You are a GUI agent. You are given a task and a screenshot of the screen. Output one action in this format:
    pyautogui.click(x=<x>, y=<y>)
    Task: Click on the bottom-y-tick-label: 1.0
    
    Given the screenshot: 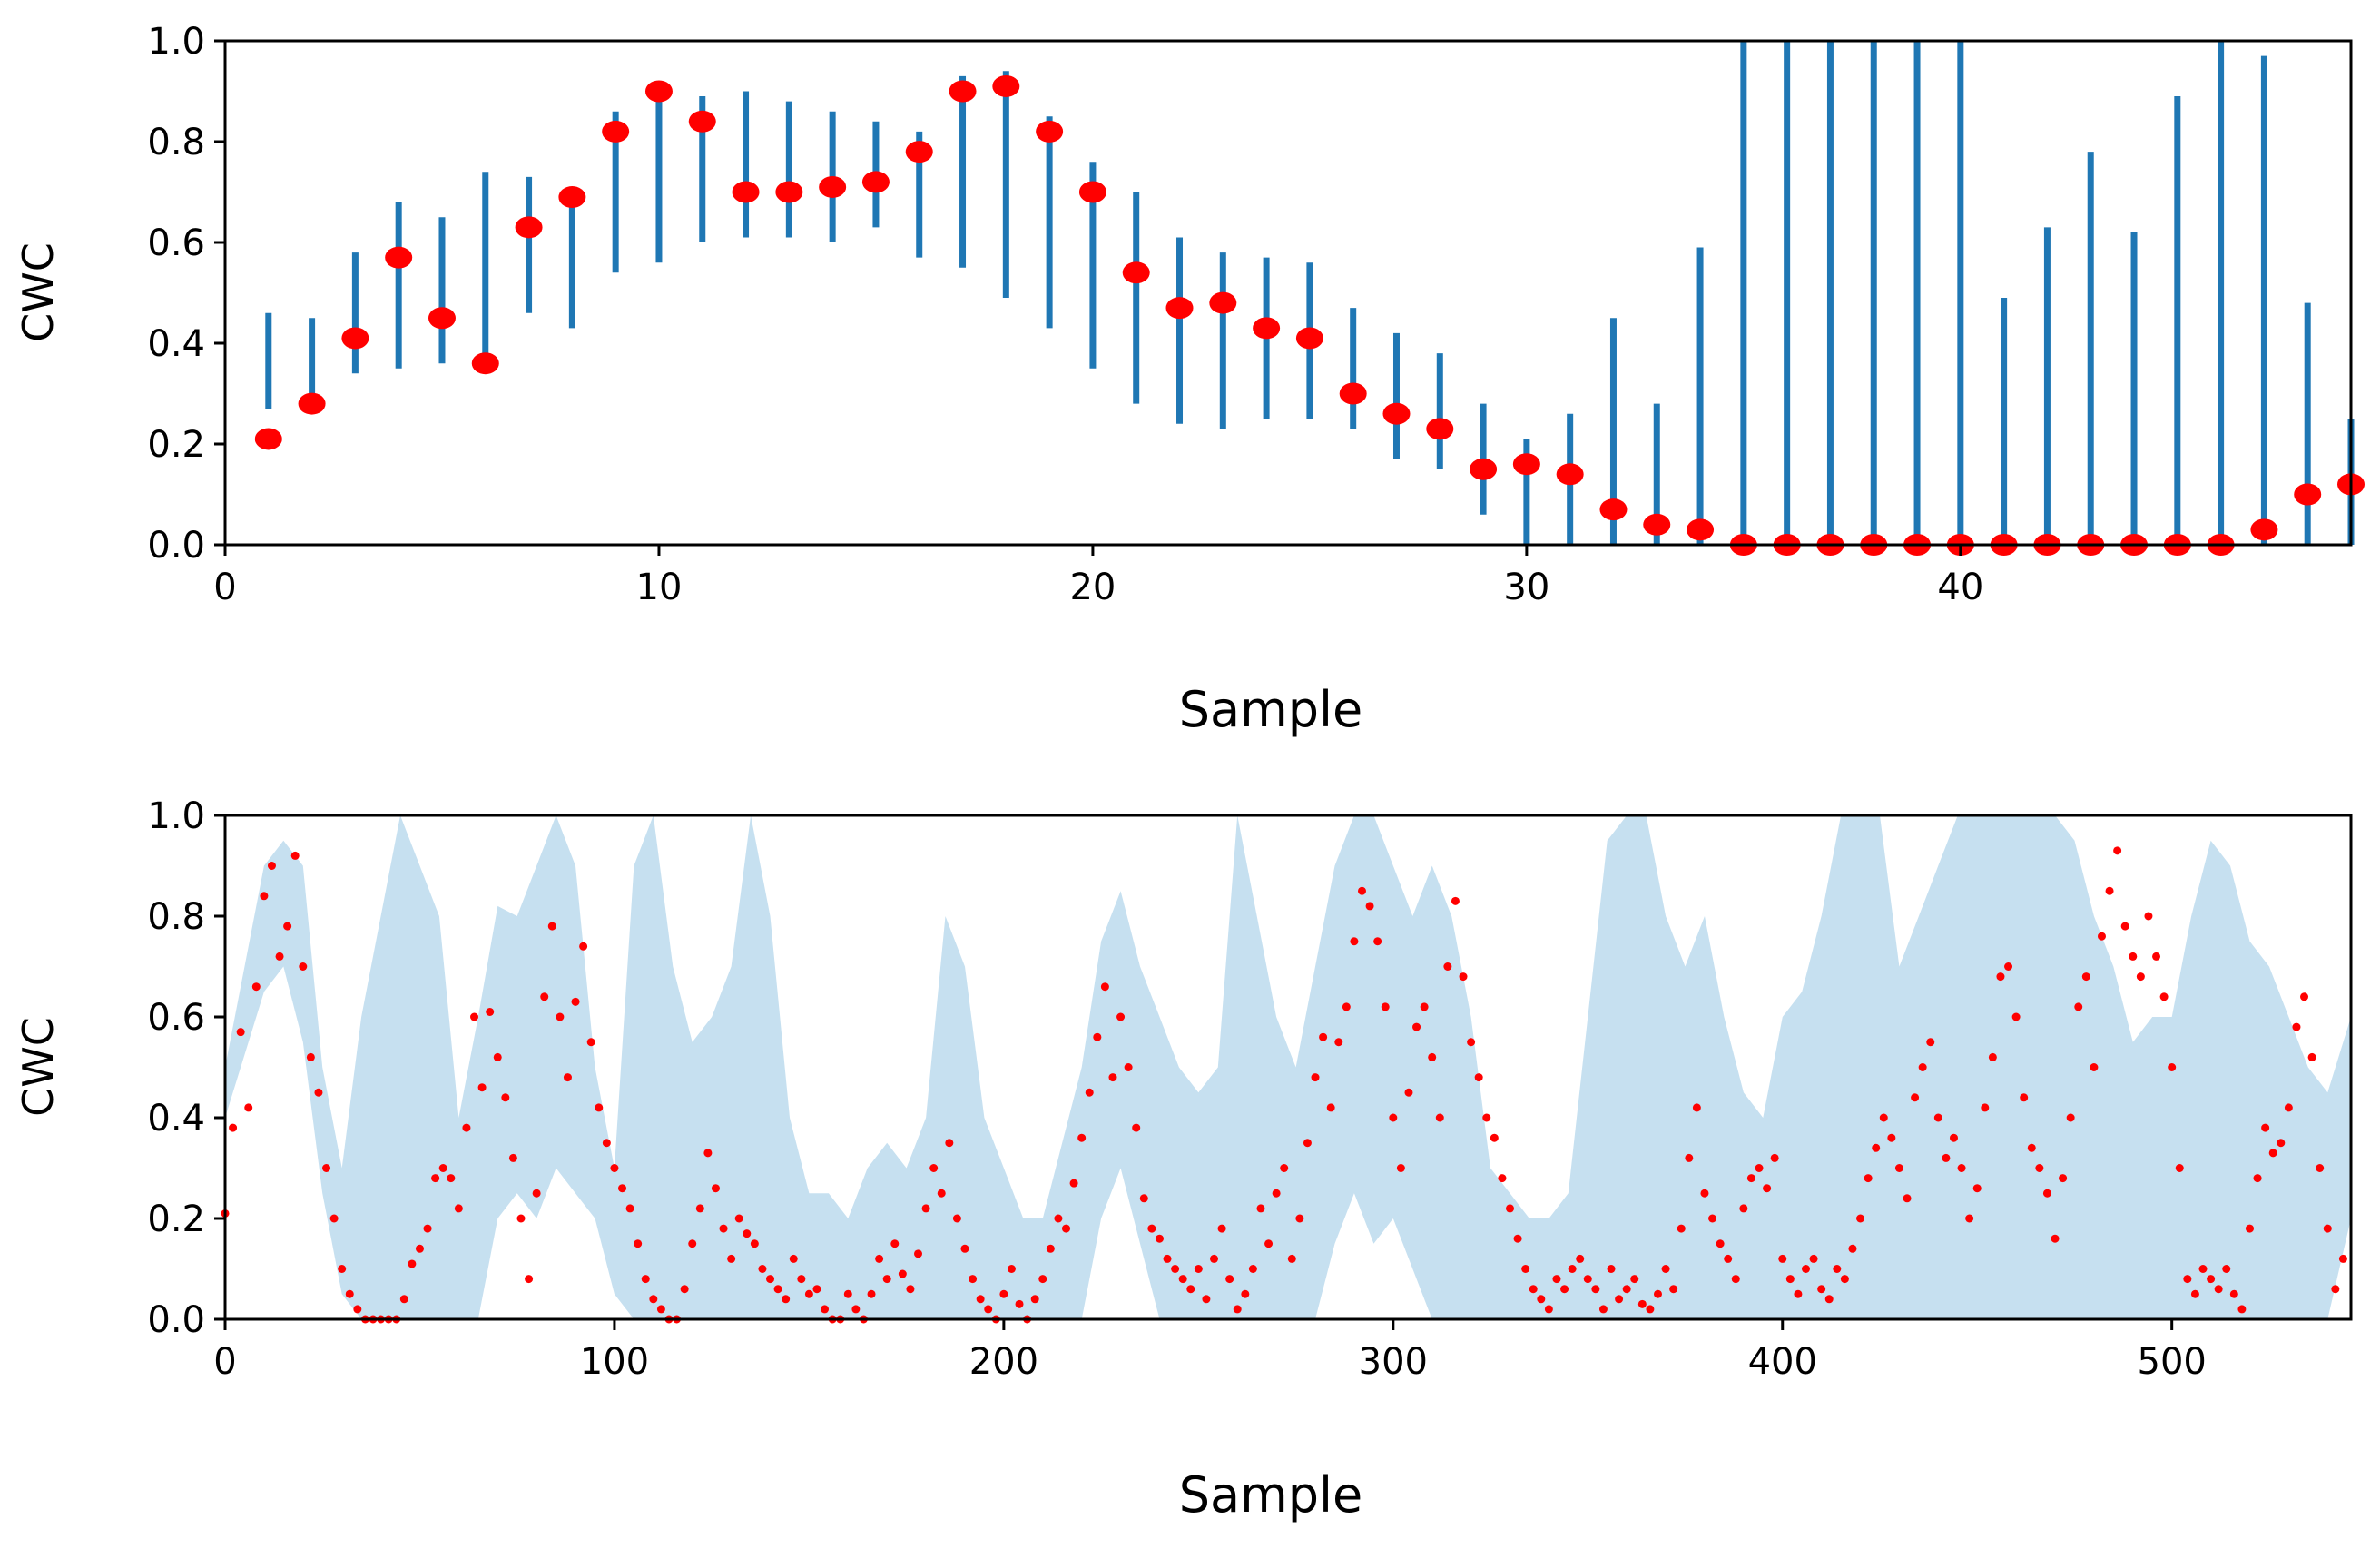 What is the action you would take?
    pyautogui.click(x=176, y=816)
    